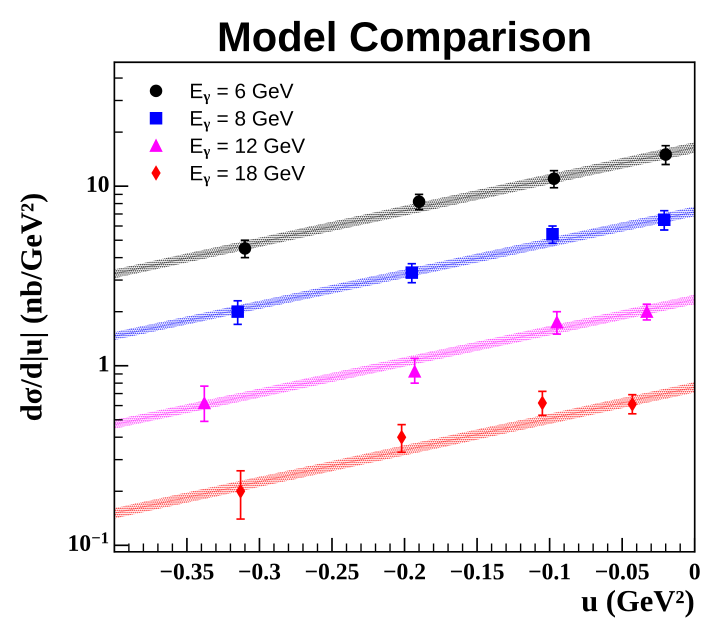 Image resolution: width=706 pixels, height=635 pixels. What do you see at coordinates (549, 572) in the screenshot?
I see `x-tick-label: −0.1` at bounding box center [549, 572].